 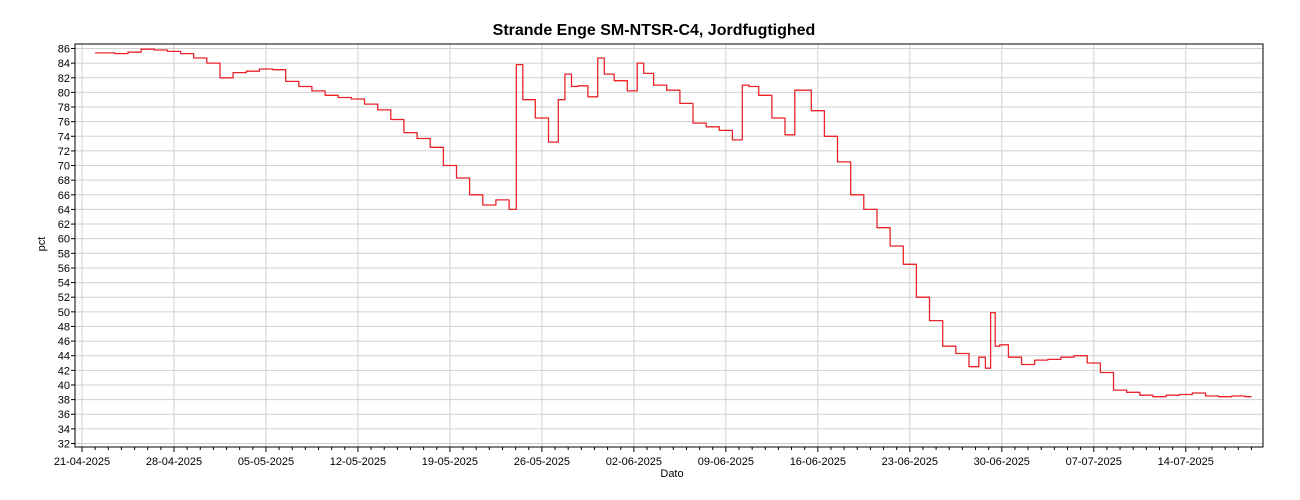 What do you see at coordinates (64, 430) in the screenshot?
I see `y-tick-label: 34` at bounding box center [64, 430].